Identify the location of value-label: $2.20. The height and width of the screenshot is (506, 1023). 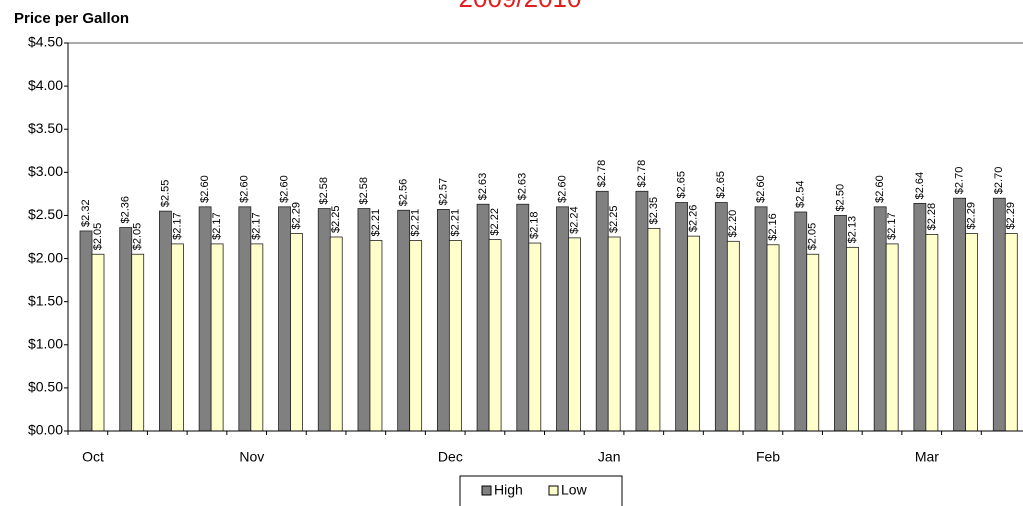
(733, 224).